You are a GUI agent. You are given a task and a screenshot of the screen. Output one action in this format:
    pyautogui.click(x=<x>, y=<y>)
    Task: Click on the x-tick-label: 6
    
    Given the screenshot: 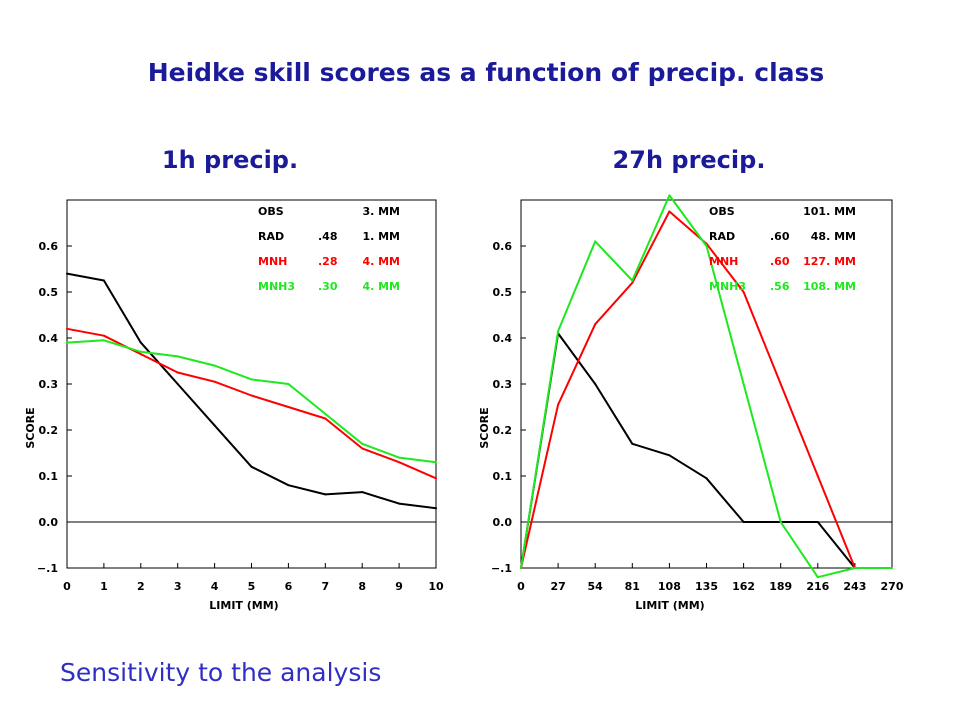 What is the action you would take?
    pyautogui.click(x=289, y=586)
    